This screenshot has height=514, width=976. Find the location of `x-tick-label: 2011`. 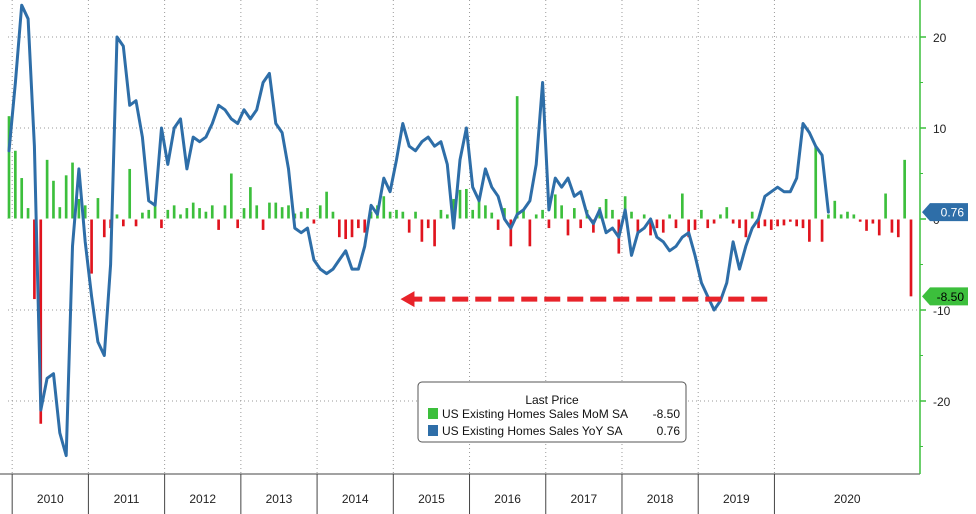

x-tick-label: 2011 is located at coordinates (127, 499).